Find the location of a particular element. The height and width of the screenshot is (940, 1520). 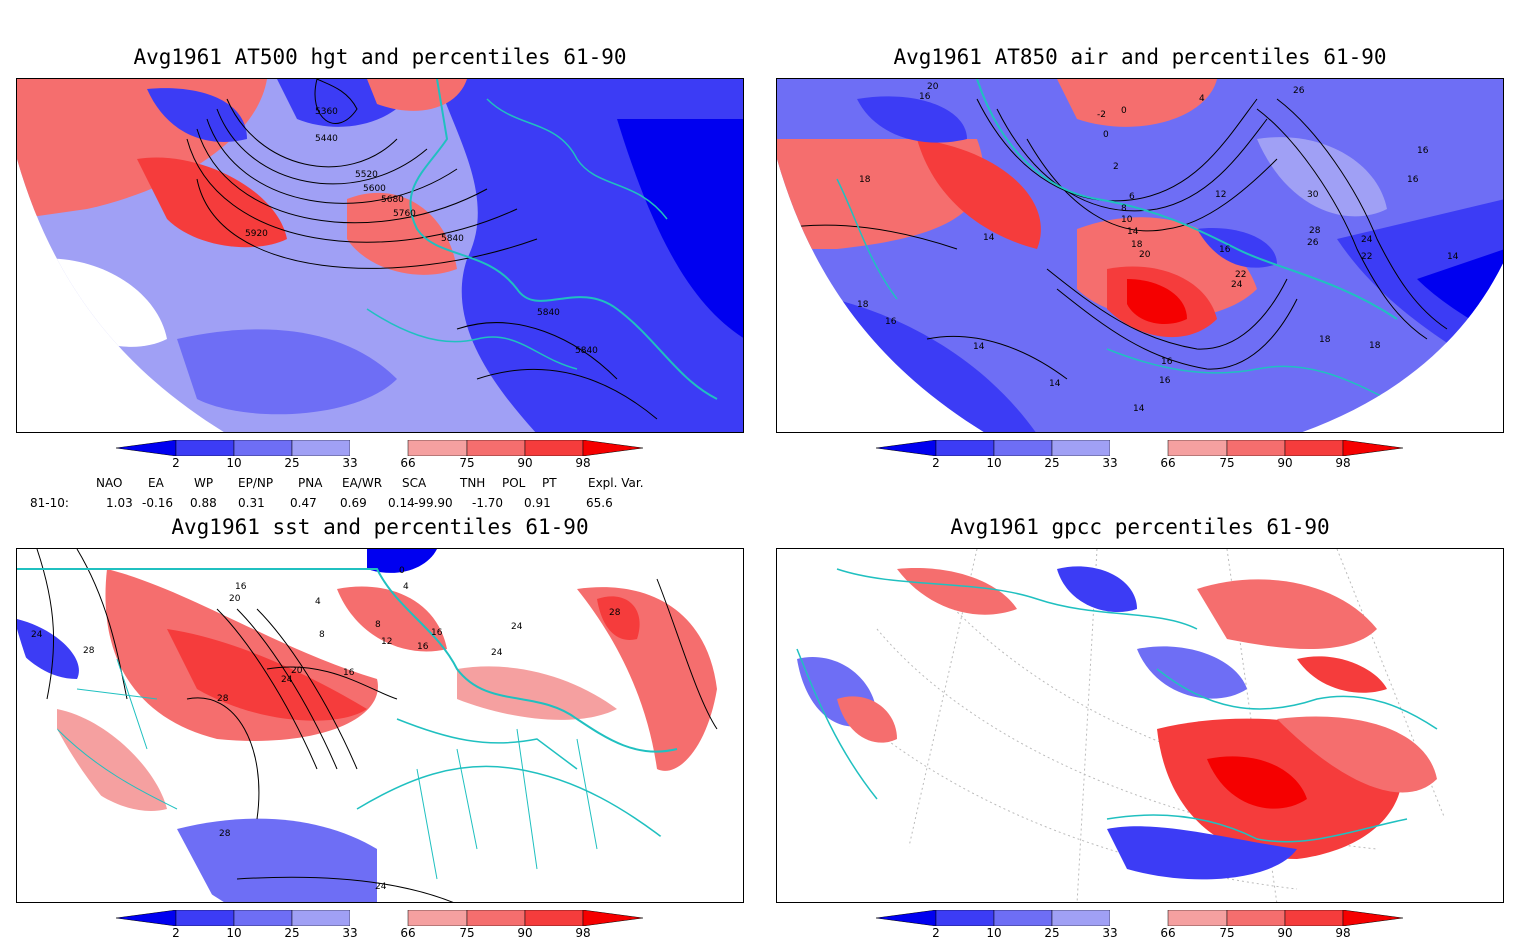

index-header: TNH is located at coordinates (473, 483).